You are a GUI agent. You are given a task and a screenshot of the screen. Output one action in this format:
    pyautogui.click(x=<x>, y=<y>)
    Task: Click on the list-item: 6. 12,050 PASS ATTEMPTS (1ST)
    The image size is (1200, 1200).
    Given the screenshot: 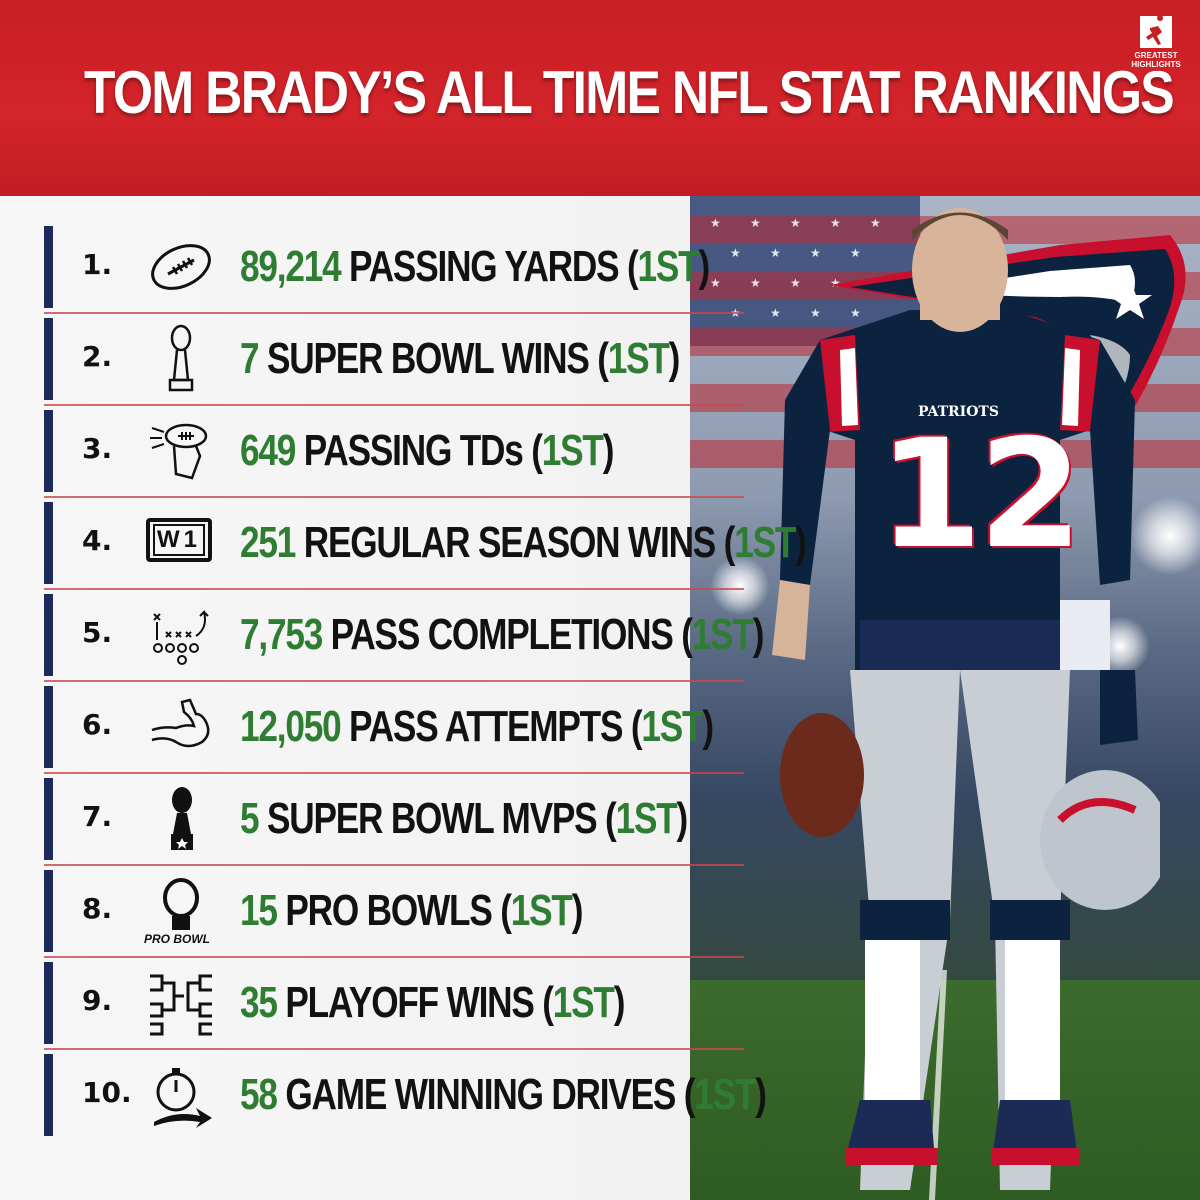 What is the action you would take?
    pyautogui.click(x=394, y=730)
    